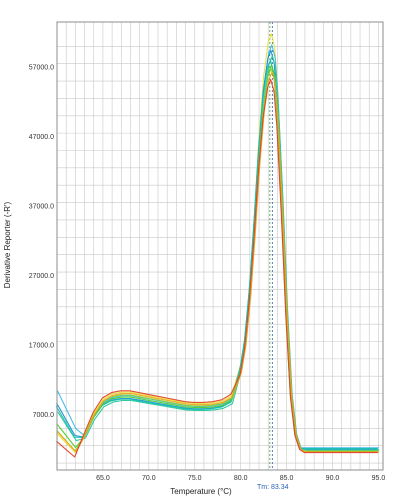 Image resolution: width=401 pixels, height=500 pixels. What do you see at coordinates (333, 478) in the screenshot?
I see `x-tick-label: 90.0` at bounding box center [333, 478].